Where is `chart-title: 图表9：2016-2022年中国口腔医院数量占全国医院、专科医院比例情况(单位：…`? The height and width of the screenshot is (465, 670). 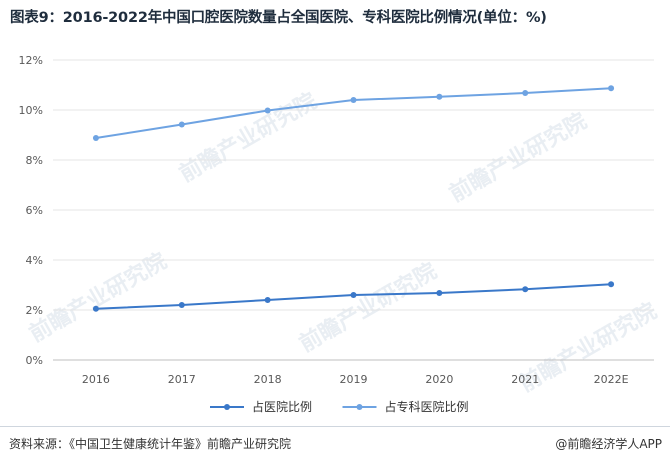
chart-title: 图表9：2016-2022年中国口腔医院数量占全国医院、专科医院比例情况(单位：… is located at coordinates (278, 18).